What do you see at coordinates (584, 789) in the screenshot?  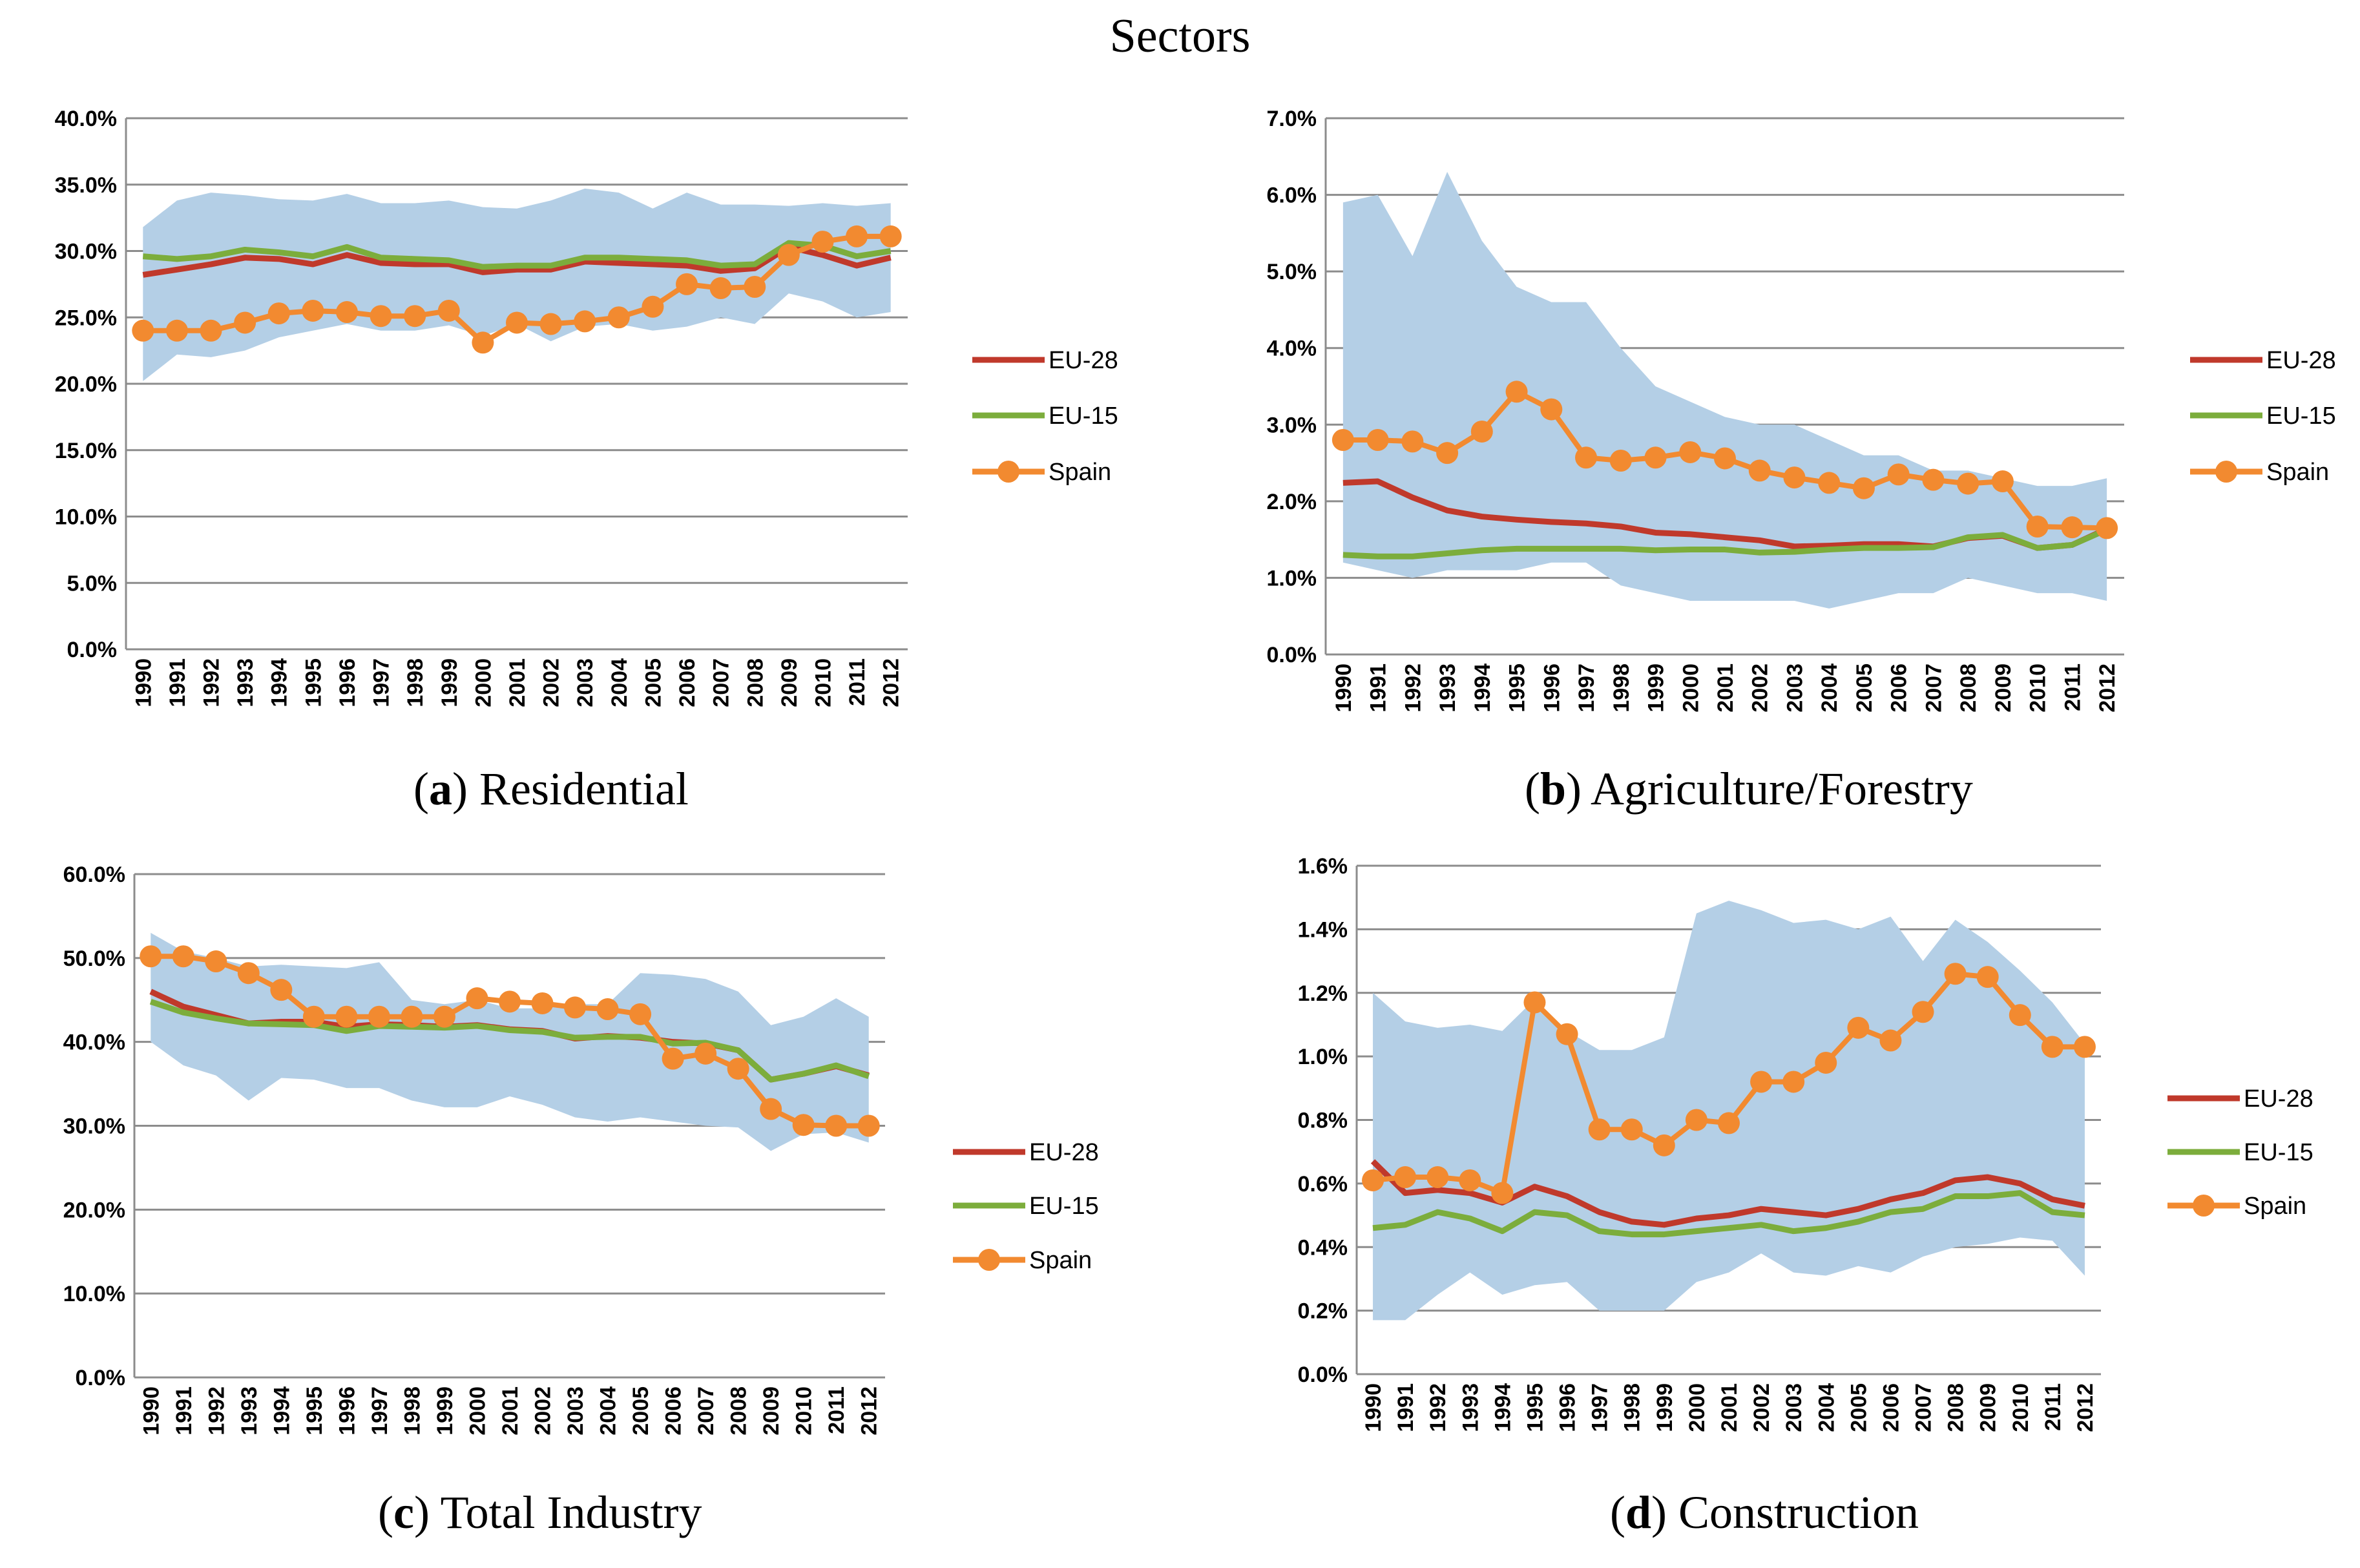 I see `caption-title: Residential` at bounding box center [584, 789].